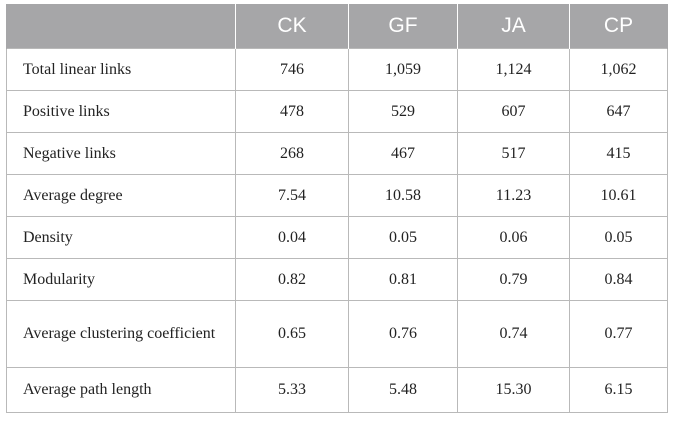 This screenshot has width=673, height=424. What do you see at coordinates (403, 279) in the screenshot?
I see `cell-value: 0.81` at bounding box center [403, 279].